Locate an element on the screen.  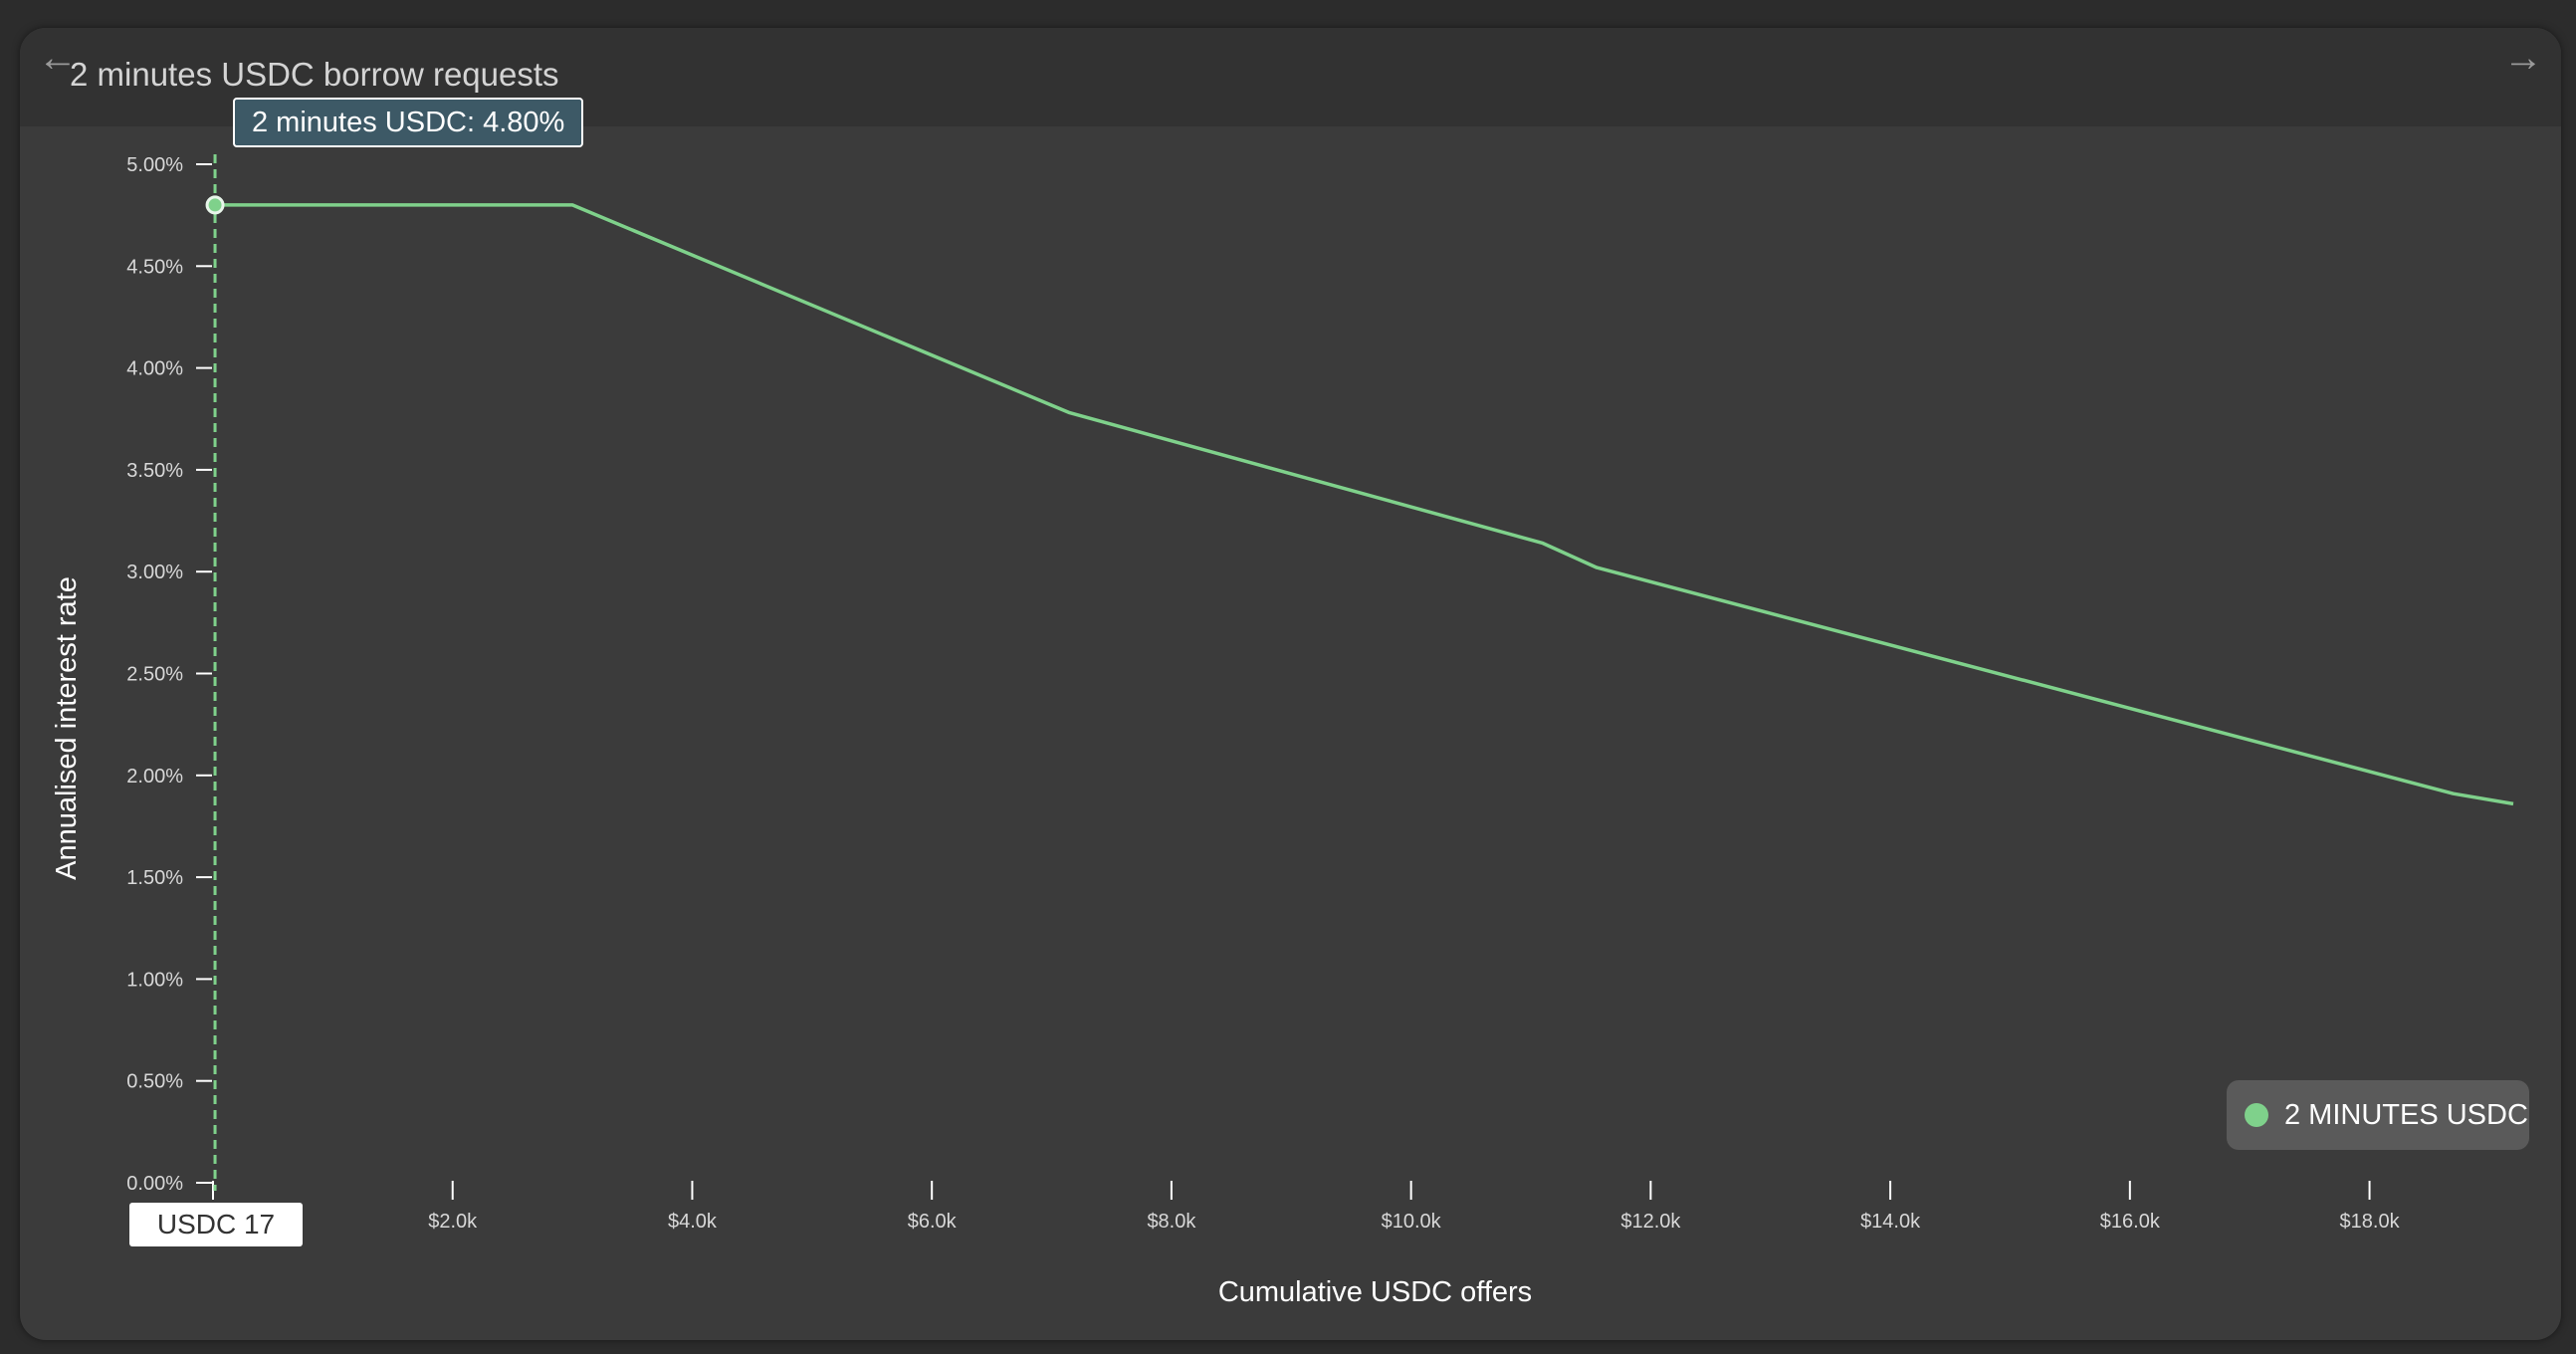
x-tick-label: $14.0k is located at coordinates (1890, 1222).